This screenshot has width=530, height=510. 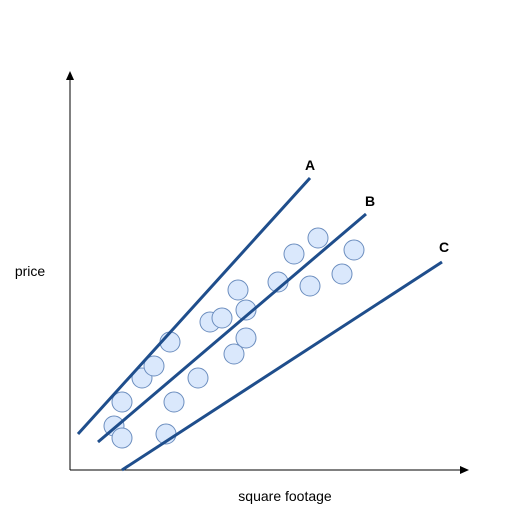 I want to click on fit-line-label-c: C, so click(x=444, y=247).